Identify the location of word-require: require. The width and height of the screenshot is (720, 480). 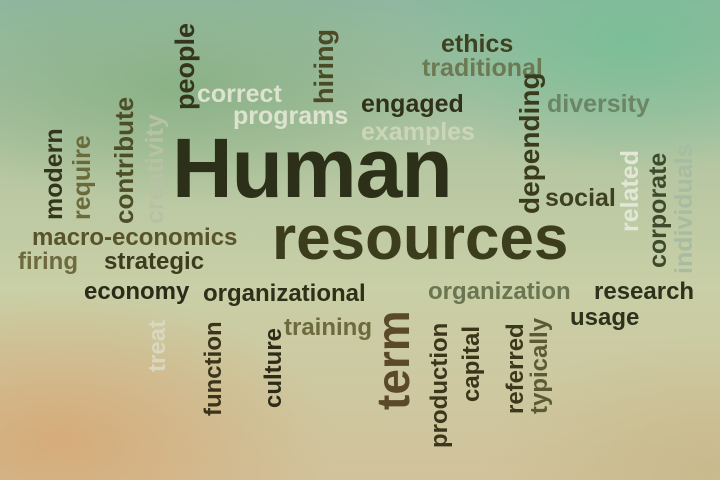
(82, 177).